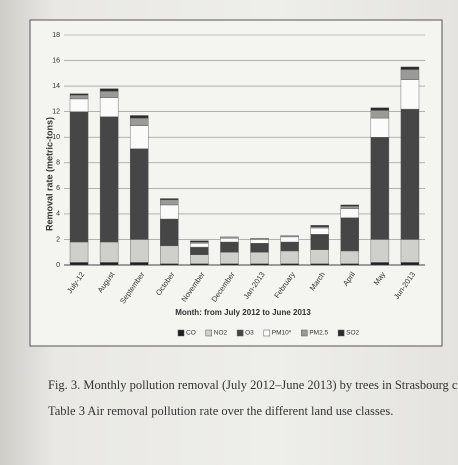  Describe the element at coordinates (56, 137) in the screenshot. I see `y-tick-label: 10` at that location.